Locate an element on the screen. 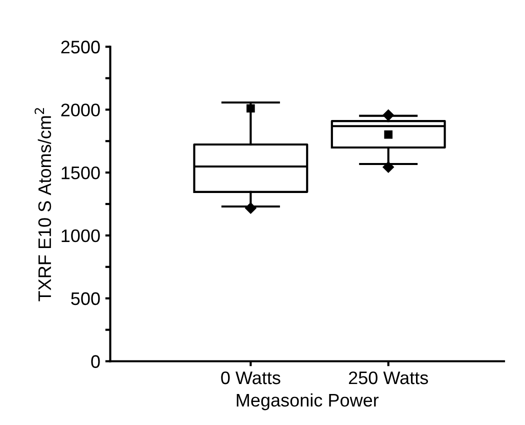  y-tick-label: 0 is located at coordinates (95, 361).